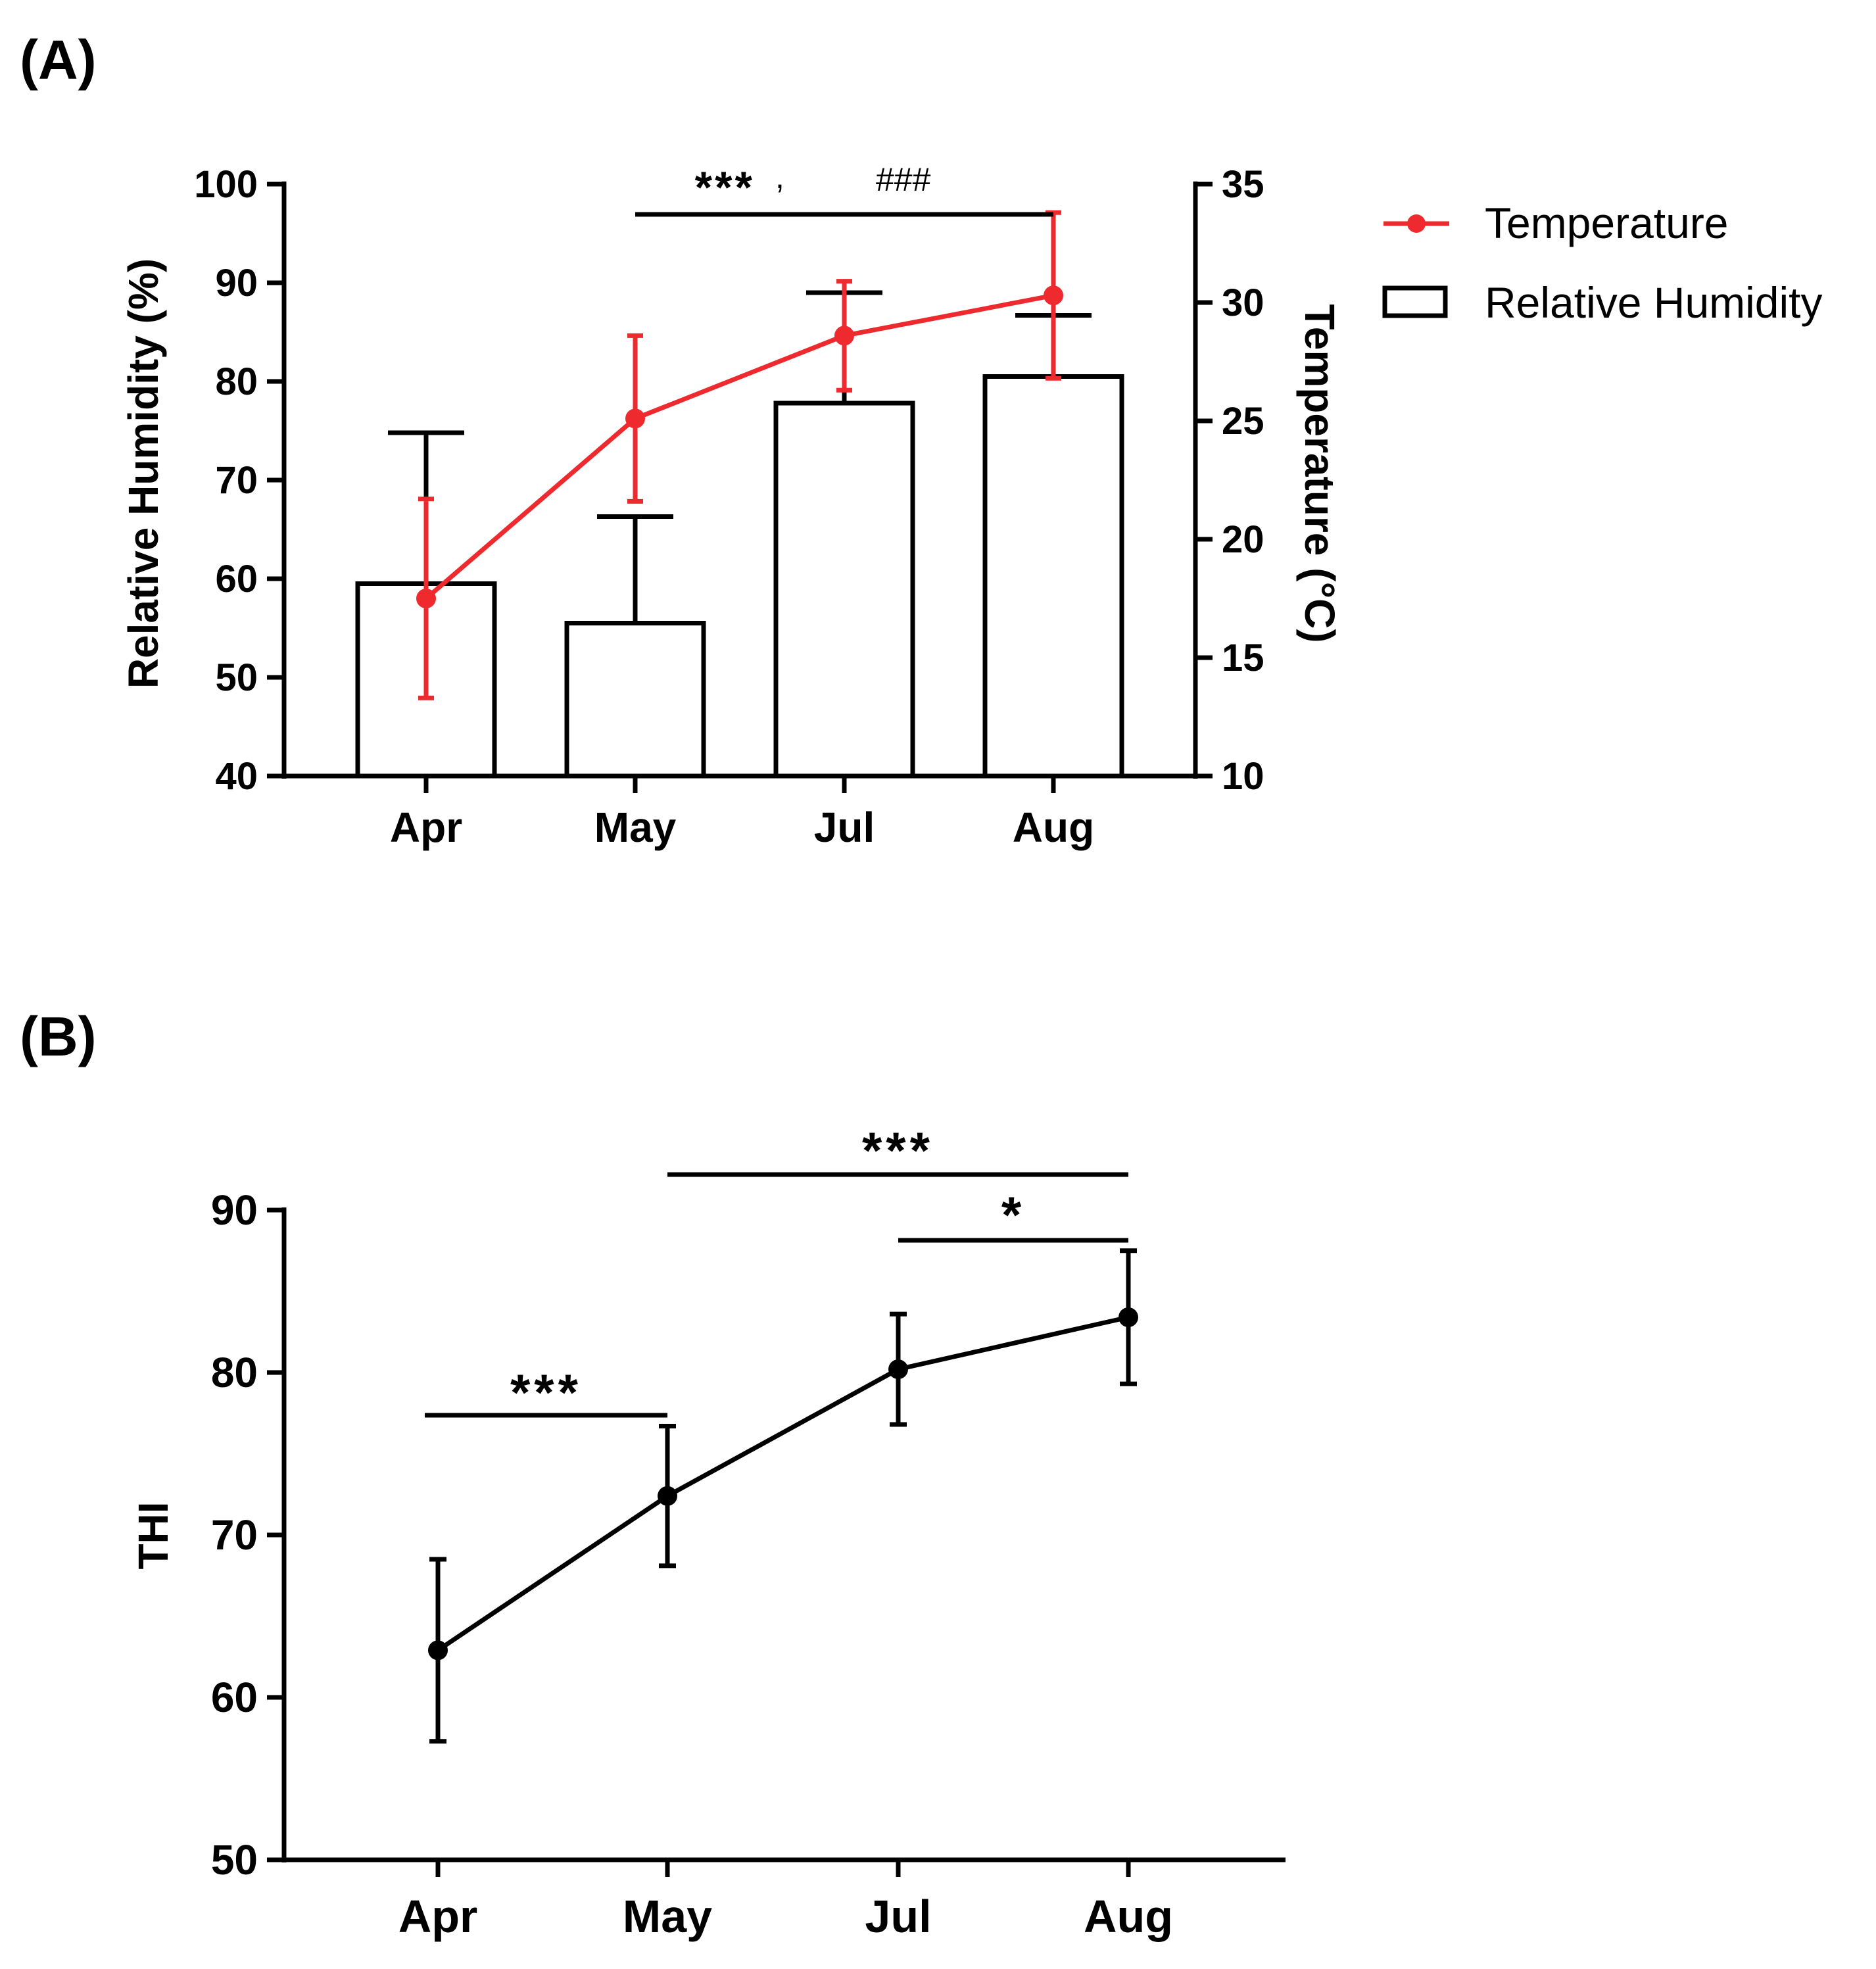 Image resolution: width=1876 pixels, height=1969 pixels. Describe the element at coordinates (143, 473) in the screenshot. I see `panel-a-y-axis-title: Relative Humidity (%)` at that location.